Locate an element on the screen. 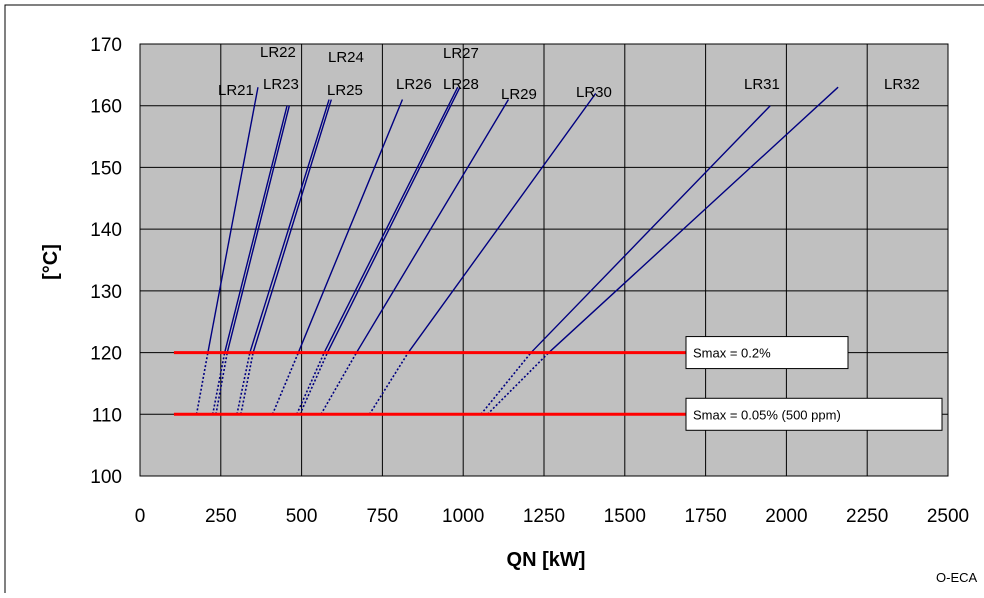  series-label-lr21: LR21 is located at coordinates (236, 90).